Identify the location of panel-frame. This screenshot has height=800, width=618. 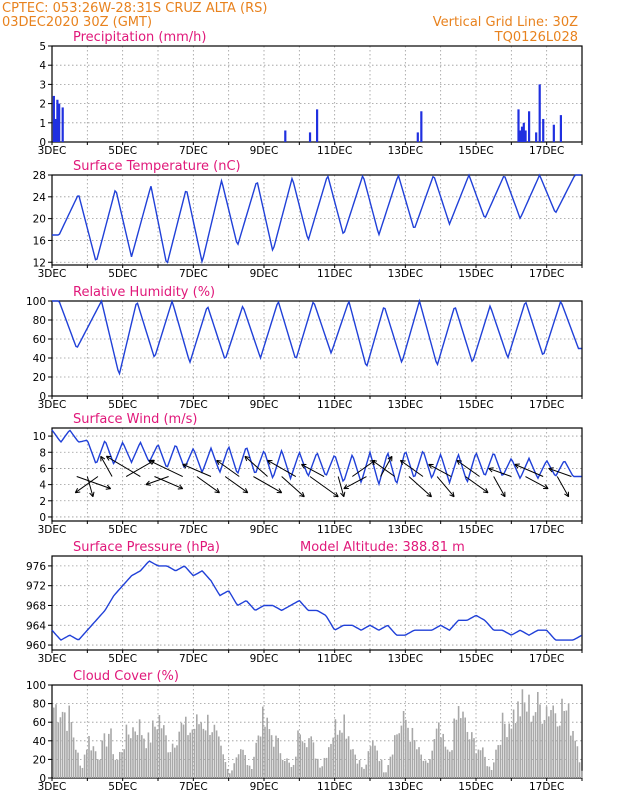
(317, 603).